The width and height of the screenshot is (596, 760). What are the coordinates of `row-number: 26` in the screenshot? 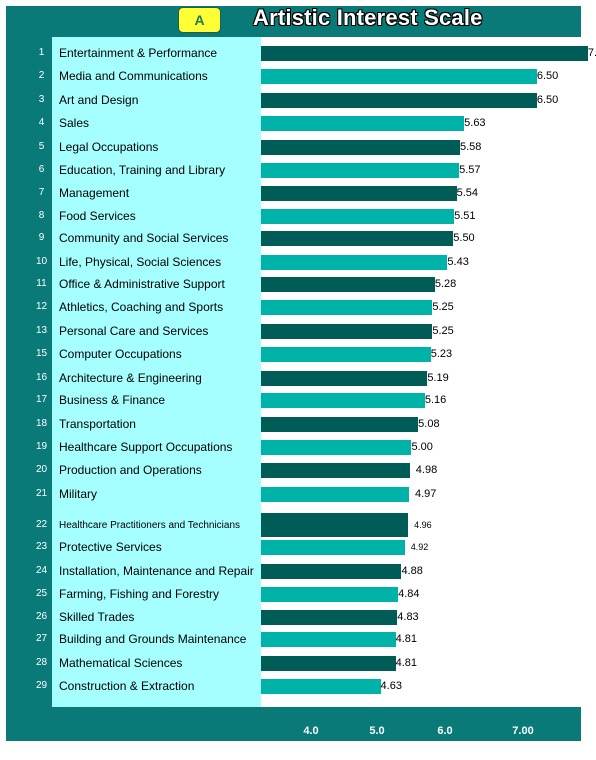 It's located at (41, 616).